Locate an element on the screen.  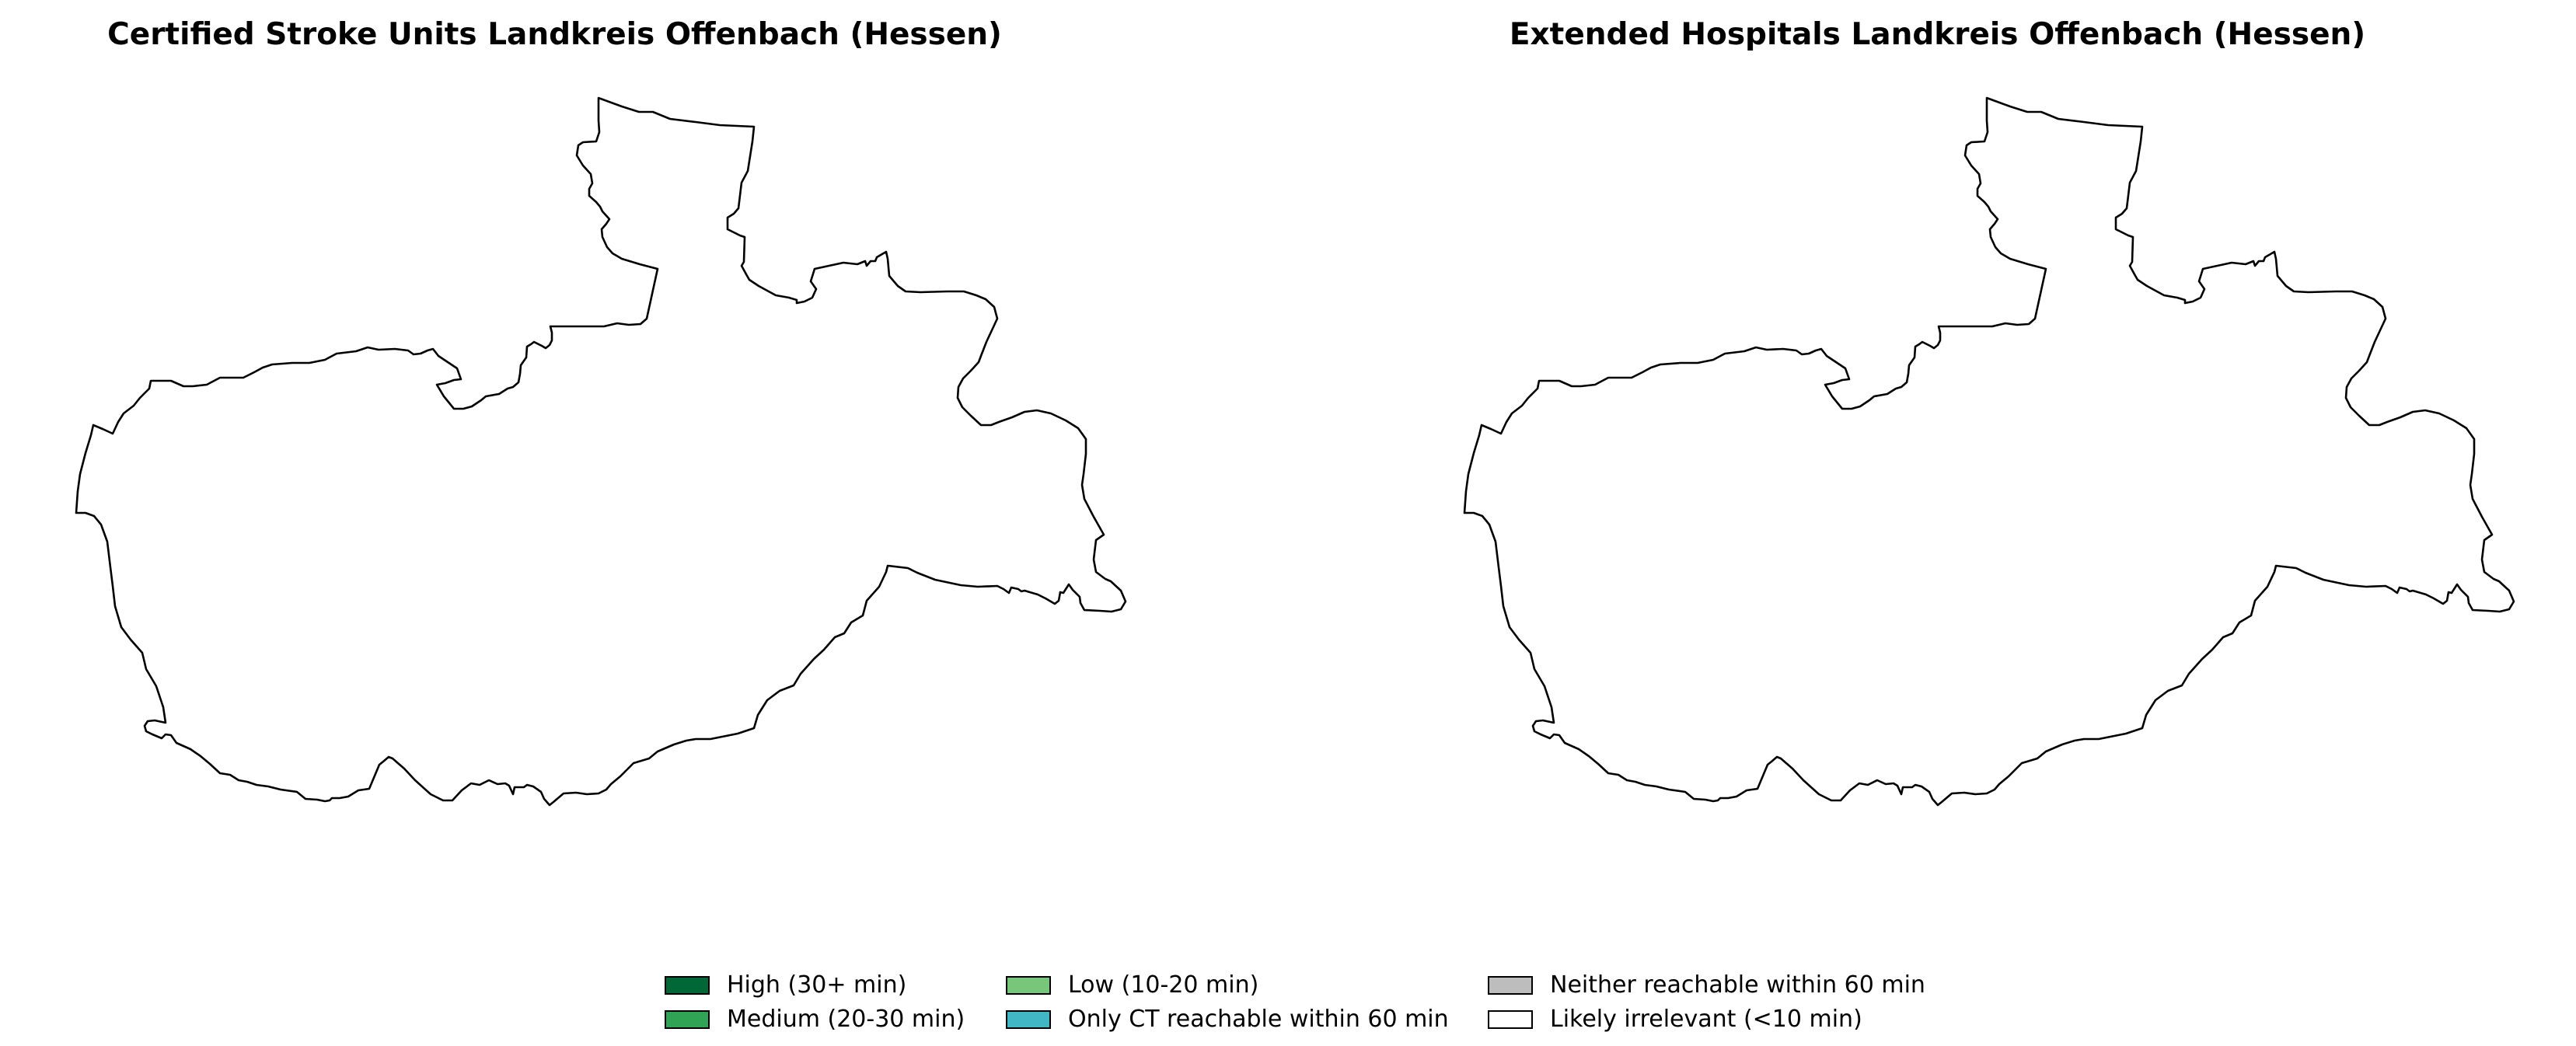
legend-label: Only CT reachable within 60 min is located at coordinates (1259, 1019).